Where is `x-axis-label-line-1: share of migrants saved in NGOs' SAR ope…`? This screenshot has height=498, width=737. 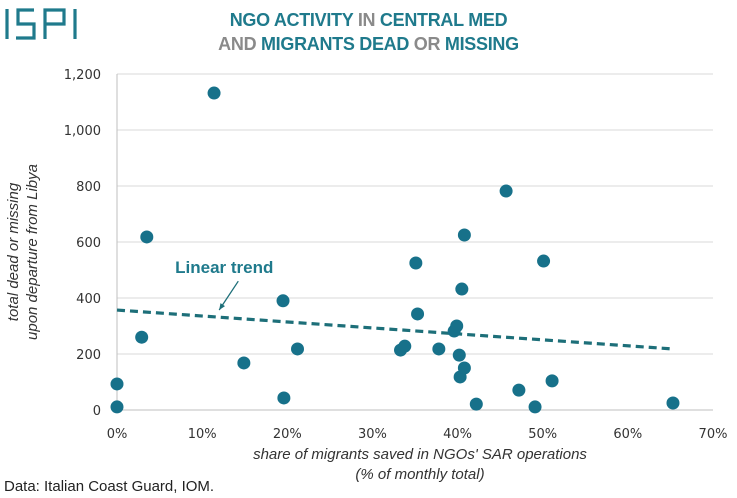 x-axis-label-line-1: share of migrants saved in NGOs' SAR ope… is located at coordinates (420, 454).